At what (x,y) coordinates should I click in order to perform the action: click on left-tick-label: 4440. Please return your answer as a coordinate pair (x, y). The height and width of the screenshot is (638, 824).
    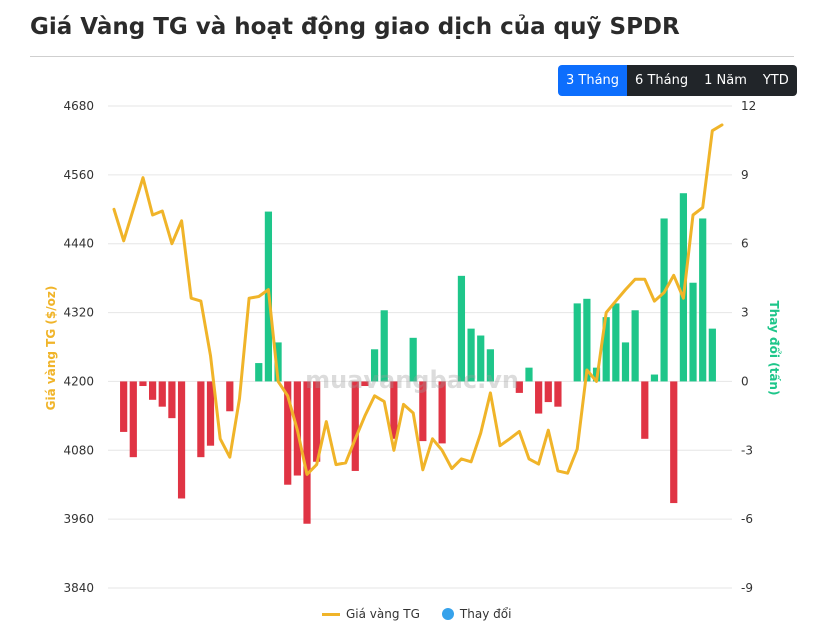
    Looking at the image, I should click on (78, 244).